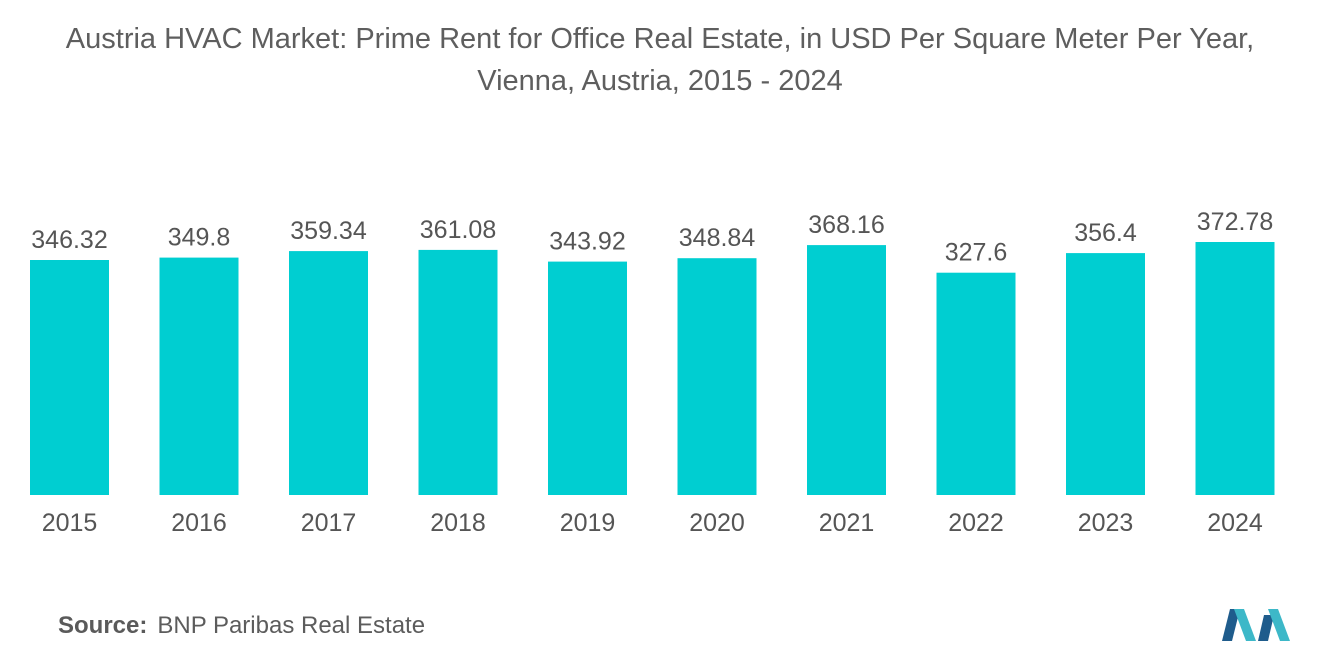  Describe the element at coordinates (847, 523) in the screenshot. I see `x-tick-label-2021: 2021` at that location.